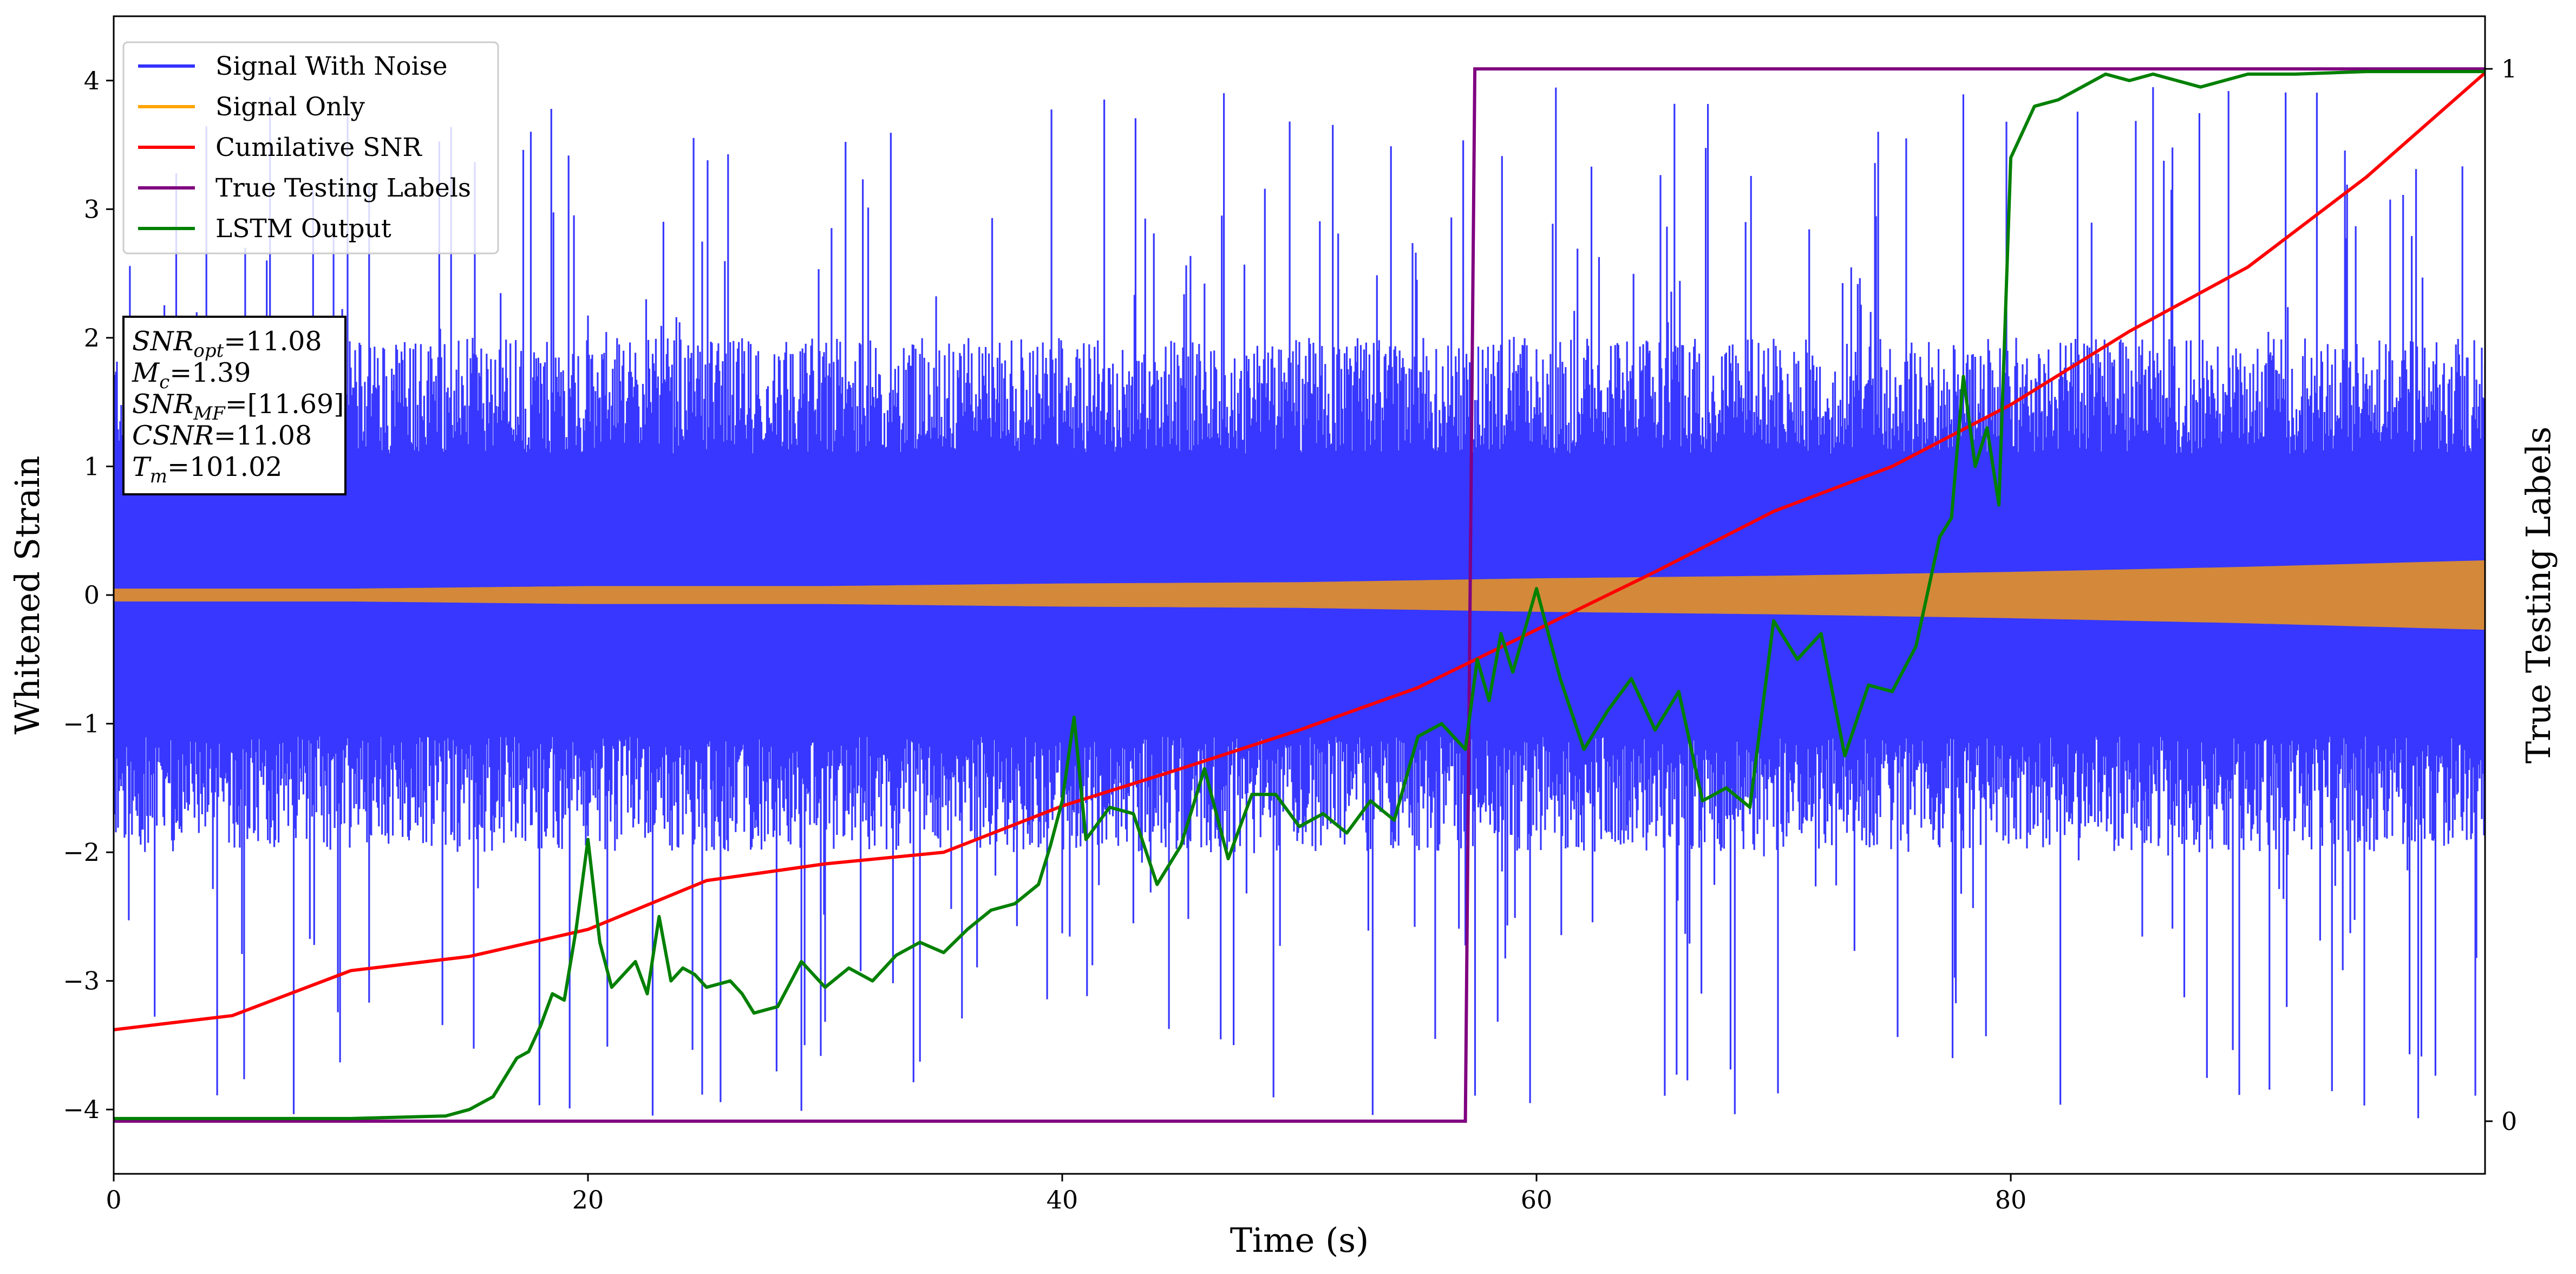  Describe the element at coordinates (1537, 1199) in the screenshot. I see `x-tick-label: 60` at that location.